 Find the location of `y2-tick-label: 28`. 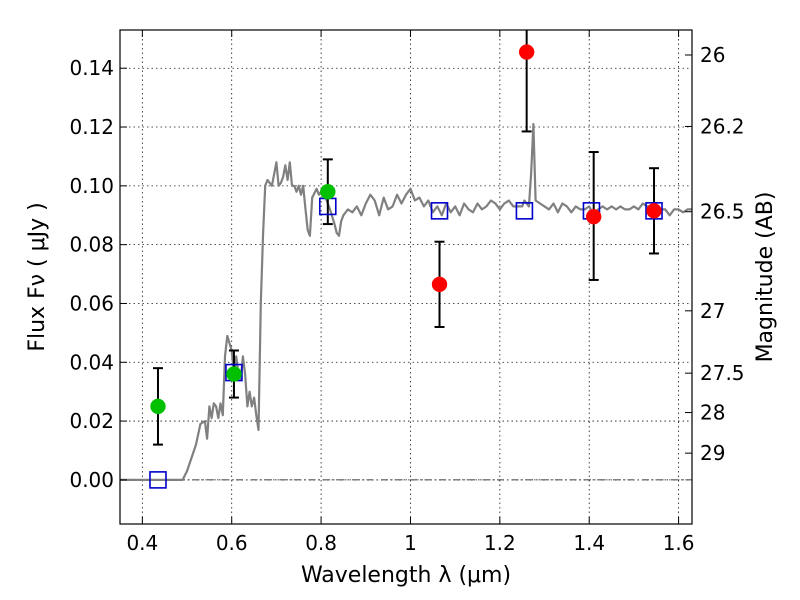

y2-tick-label: 28 is located at coordinates (712, 413).